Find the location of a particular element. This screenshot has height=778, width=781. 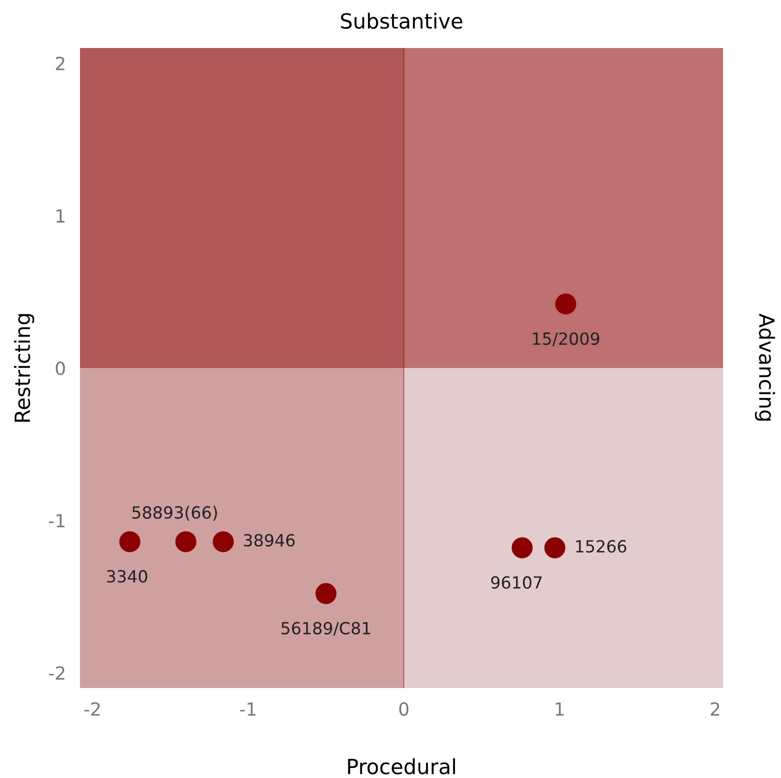

y2-axis-title: Advancing is located at coordinates (765, 367).